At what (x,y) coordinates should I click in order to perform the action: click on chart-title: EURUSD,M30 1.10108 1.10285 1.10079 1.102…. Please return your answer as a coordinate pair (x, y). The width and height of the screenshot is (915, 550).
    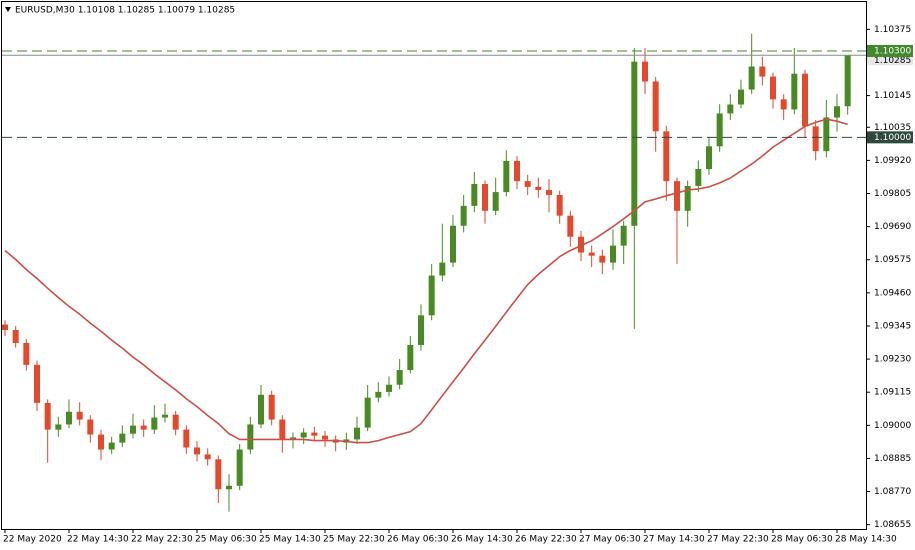
    Looking at the image, I should click on (125, 11).